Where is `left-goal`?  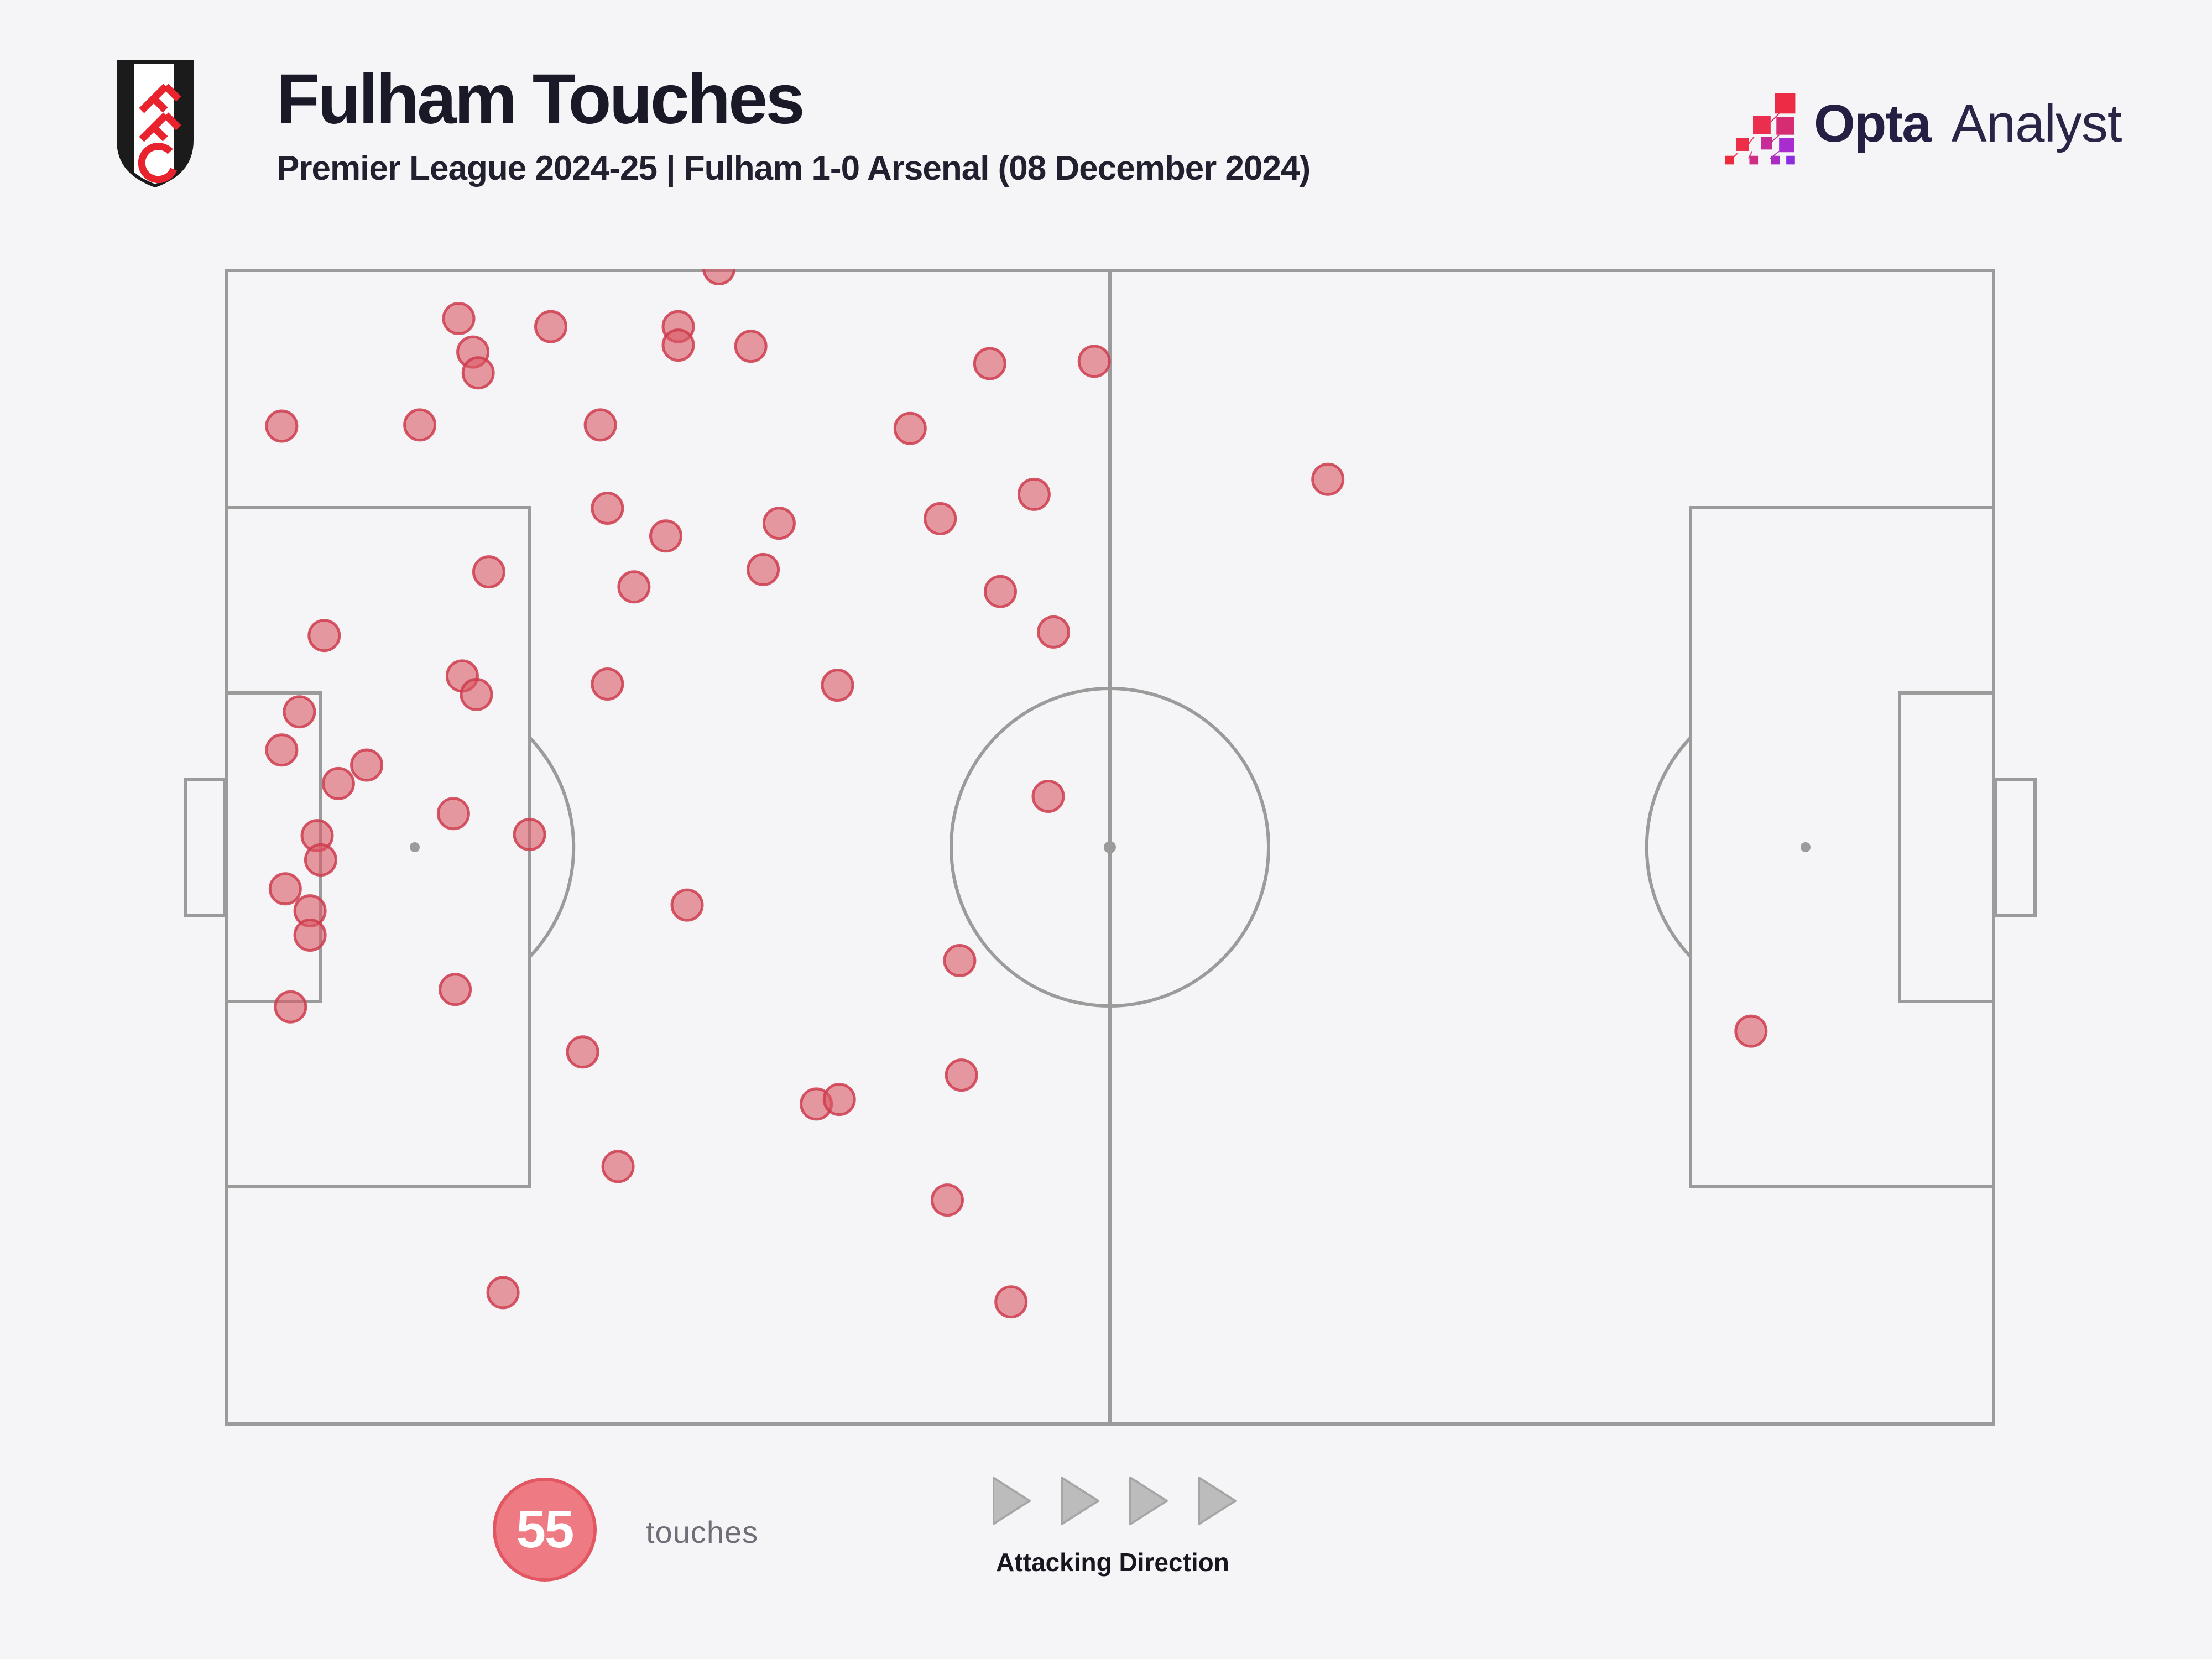
left-goal is located at coordinates (206, 848).